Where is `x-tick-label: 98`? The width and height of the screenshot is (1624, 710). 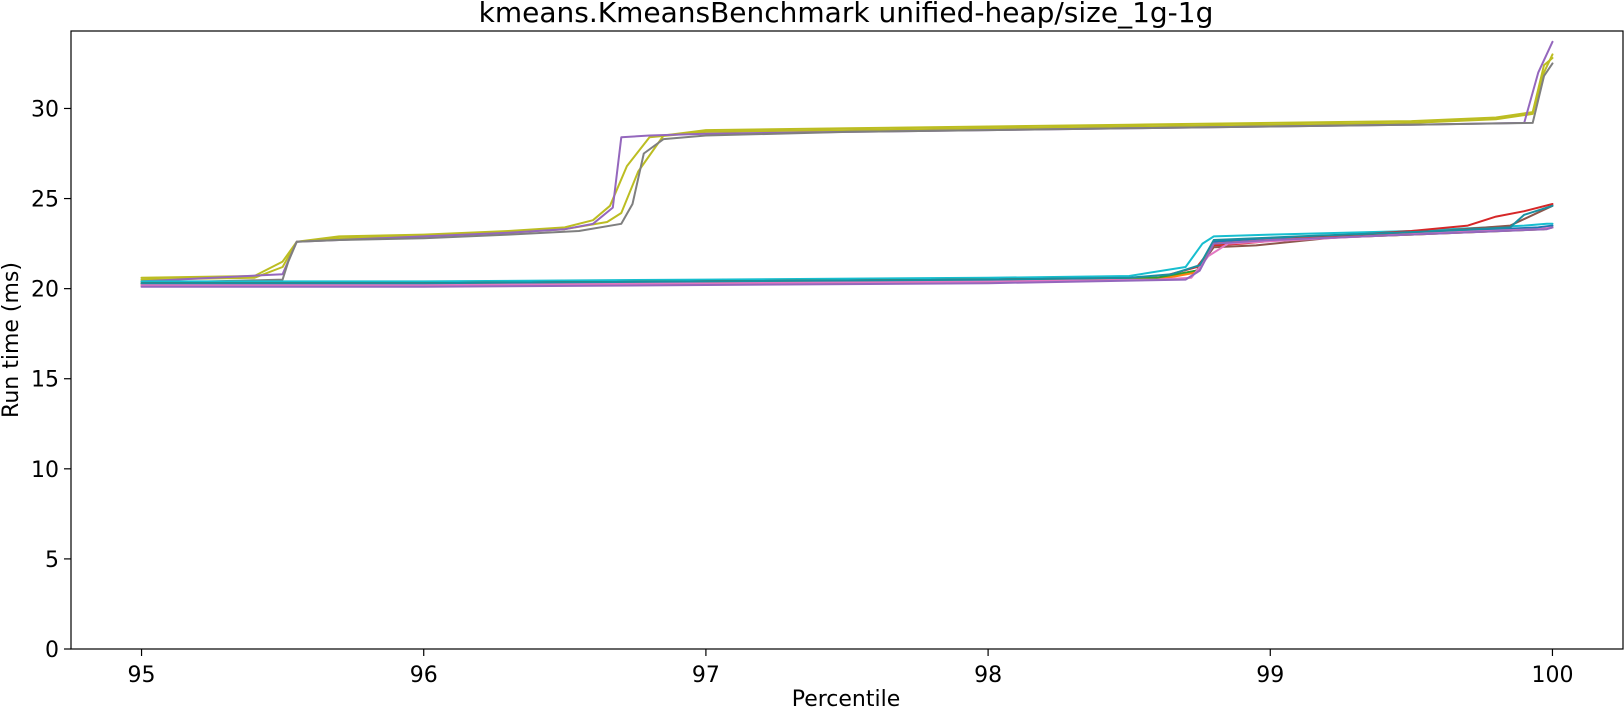
x-tick-label: 98 is located at coordinates (988, 675).